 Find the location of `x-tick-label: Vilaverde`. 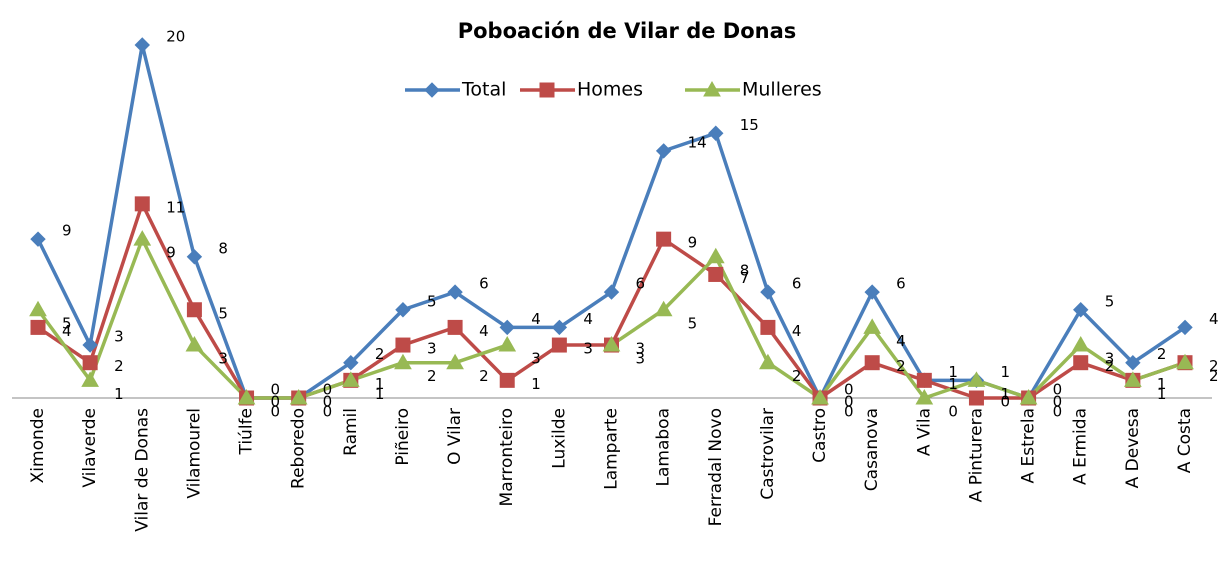

x-tick-label: Vilaverde is located at coordinates (90, 448).